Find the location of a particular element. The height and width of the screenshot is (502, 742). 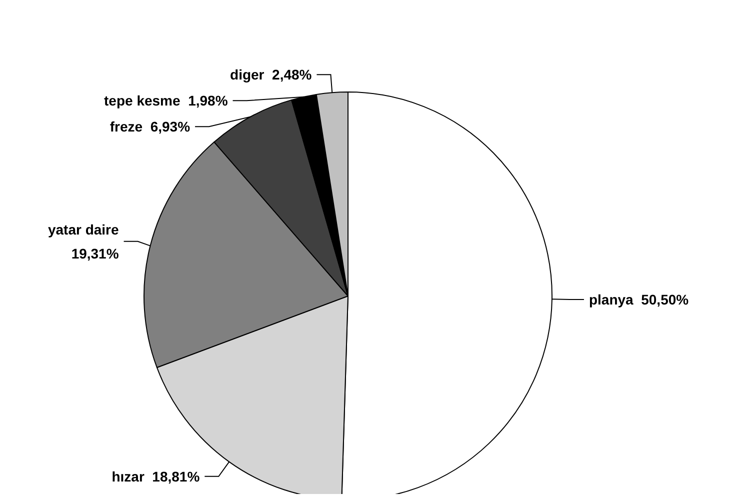

slice-label: tepe kesme 1,98% is located at coordinates (166, 100).